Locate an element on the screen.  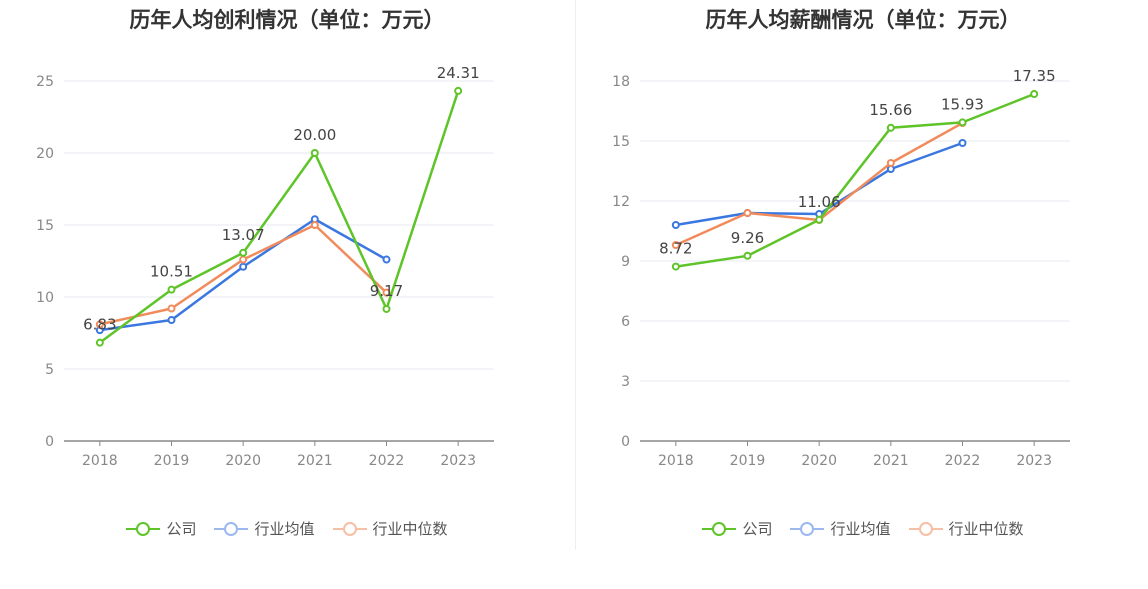
y-tick-label: 12 is located at coordinates (621, 202).